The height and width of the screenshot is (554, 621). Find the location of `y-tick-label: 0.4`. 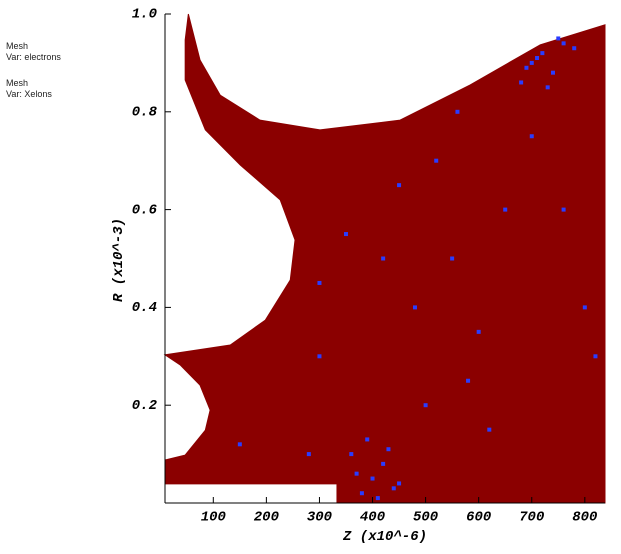

y-tick-label: 0.4 is located at coordinates (144, 308).